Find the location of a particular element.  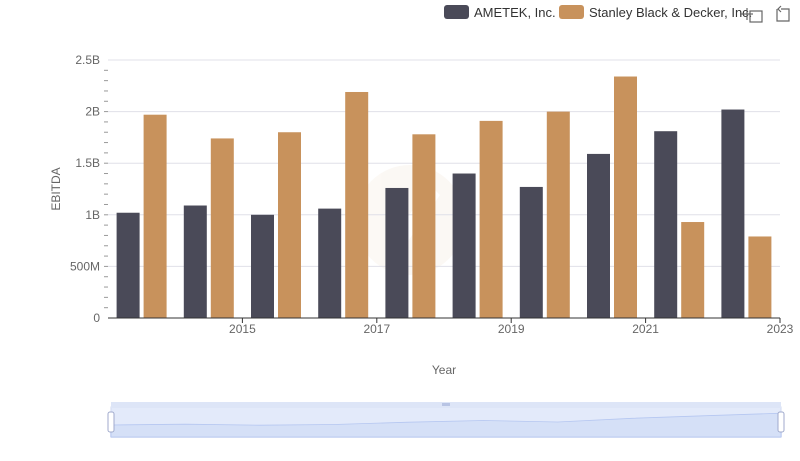

y-axis-title: EBITDA is located at coordinates (56, 188).